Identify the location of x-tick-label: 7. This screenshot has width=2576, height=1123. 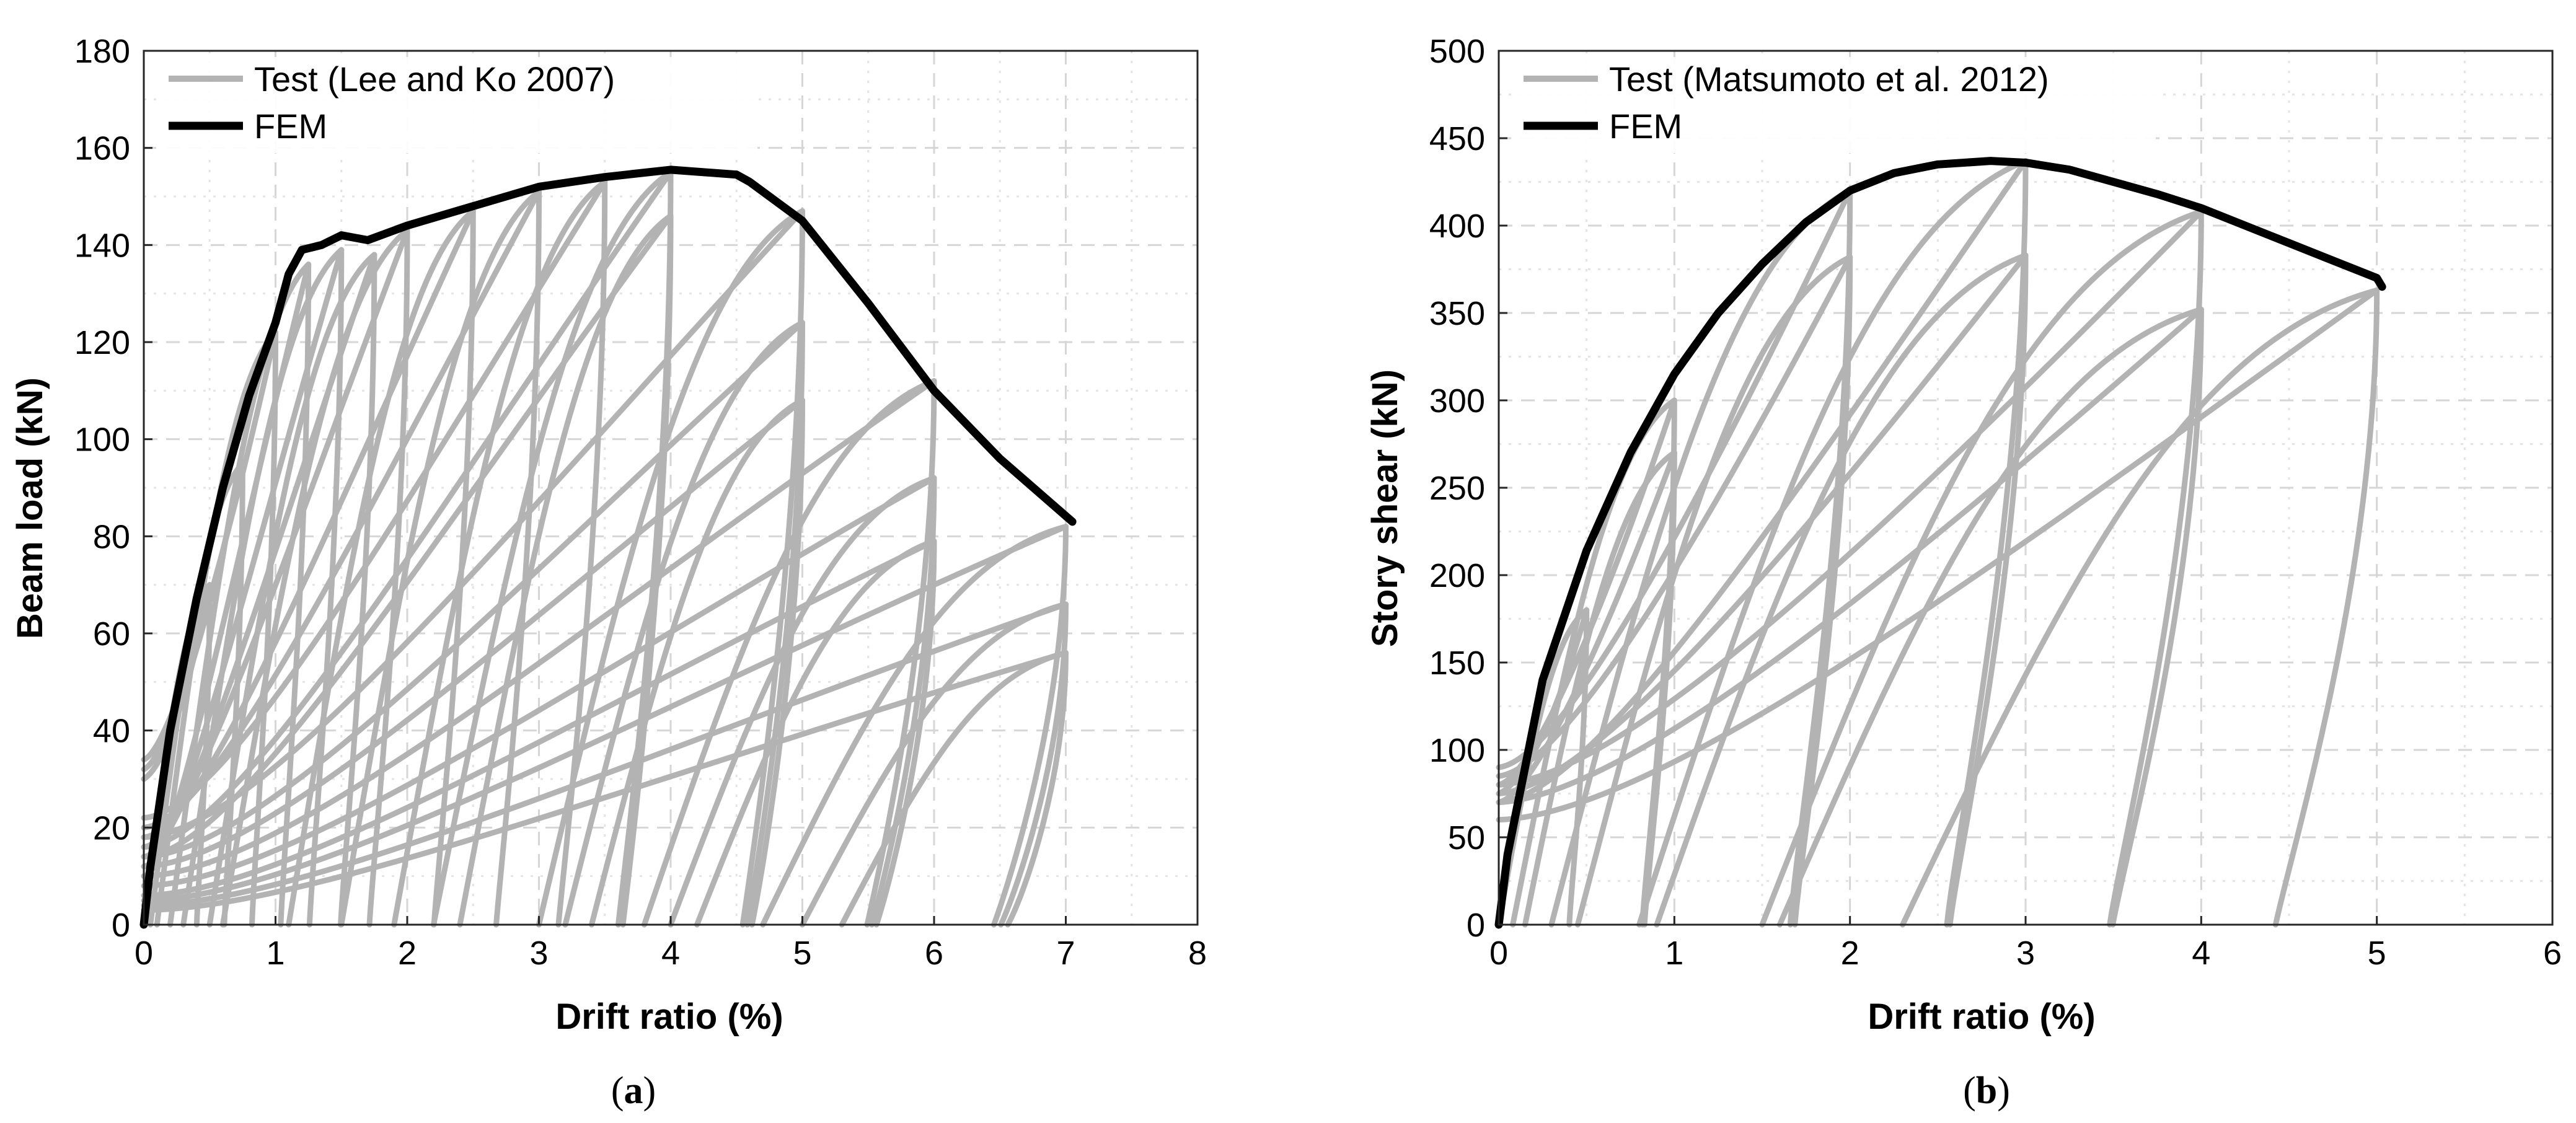
(1065, 953).